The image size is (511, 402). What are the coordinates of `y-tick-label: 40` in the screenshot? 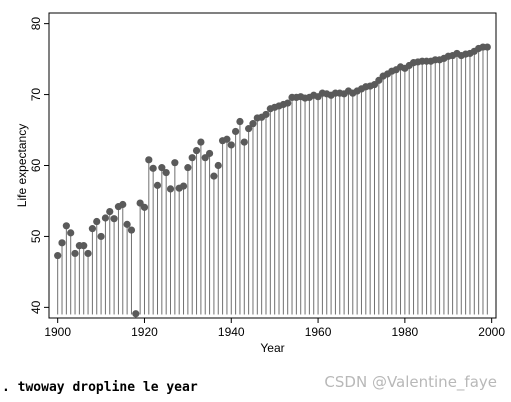 It's located at (36, 307).